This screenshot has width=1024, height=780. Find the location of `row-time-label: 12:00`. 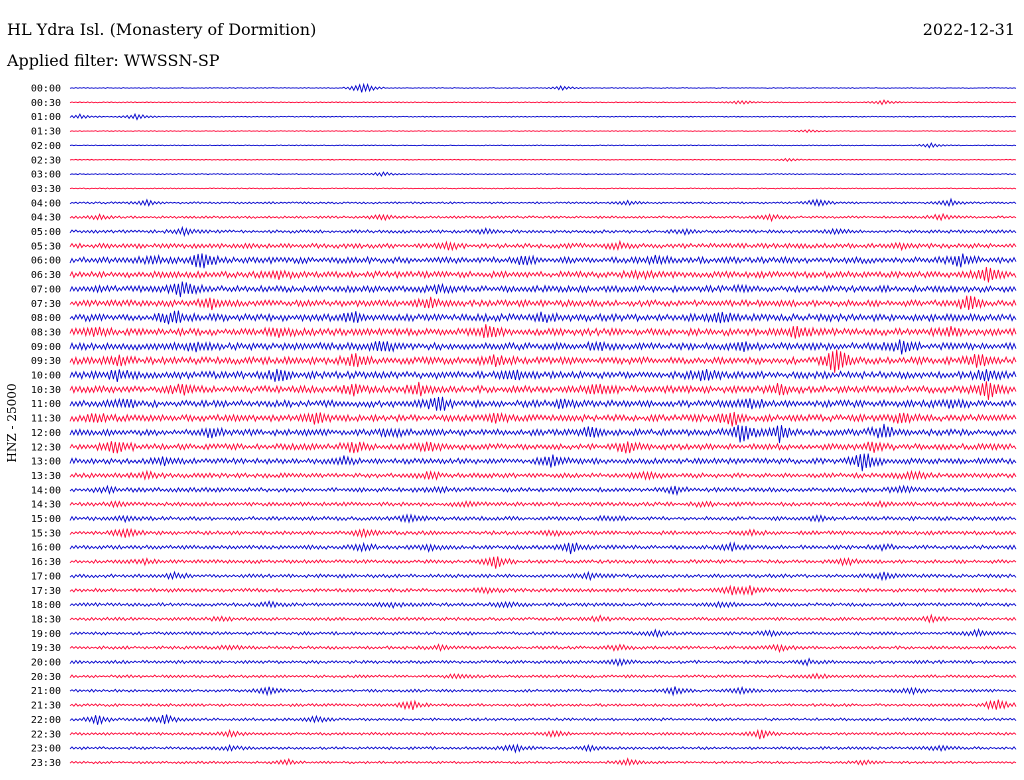

row-time-label: 12:00 is located at coordinates (46, 433).